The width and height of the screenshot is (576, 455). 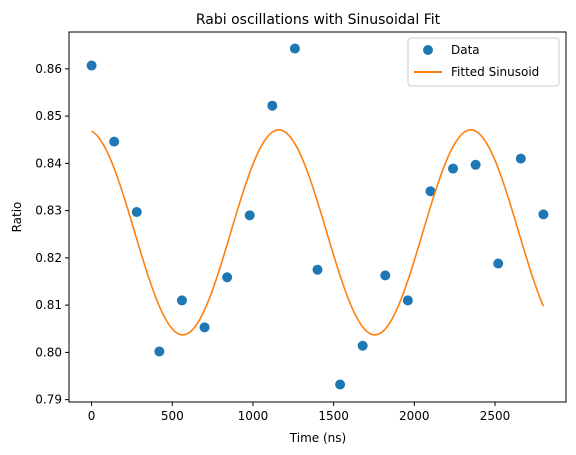 I want to click on y-axis: 0.79 0.80 0.81 0.82 0.83 0.84 0.85 0.86, so click(x=52, y=234).